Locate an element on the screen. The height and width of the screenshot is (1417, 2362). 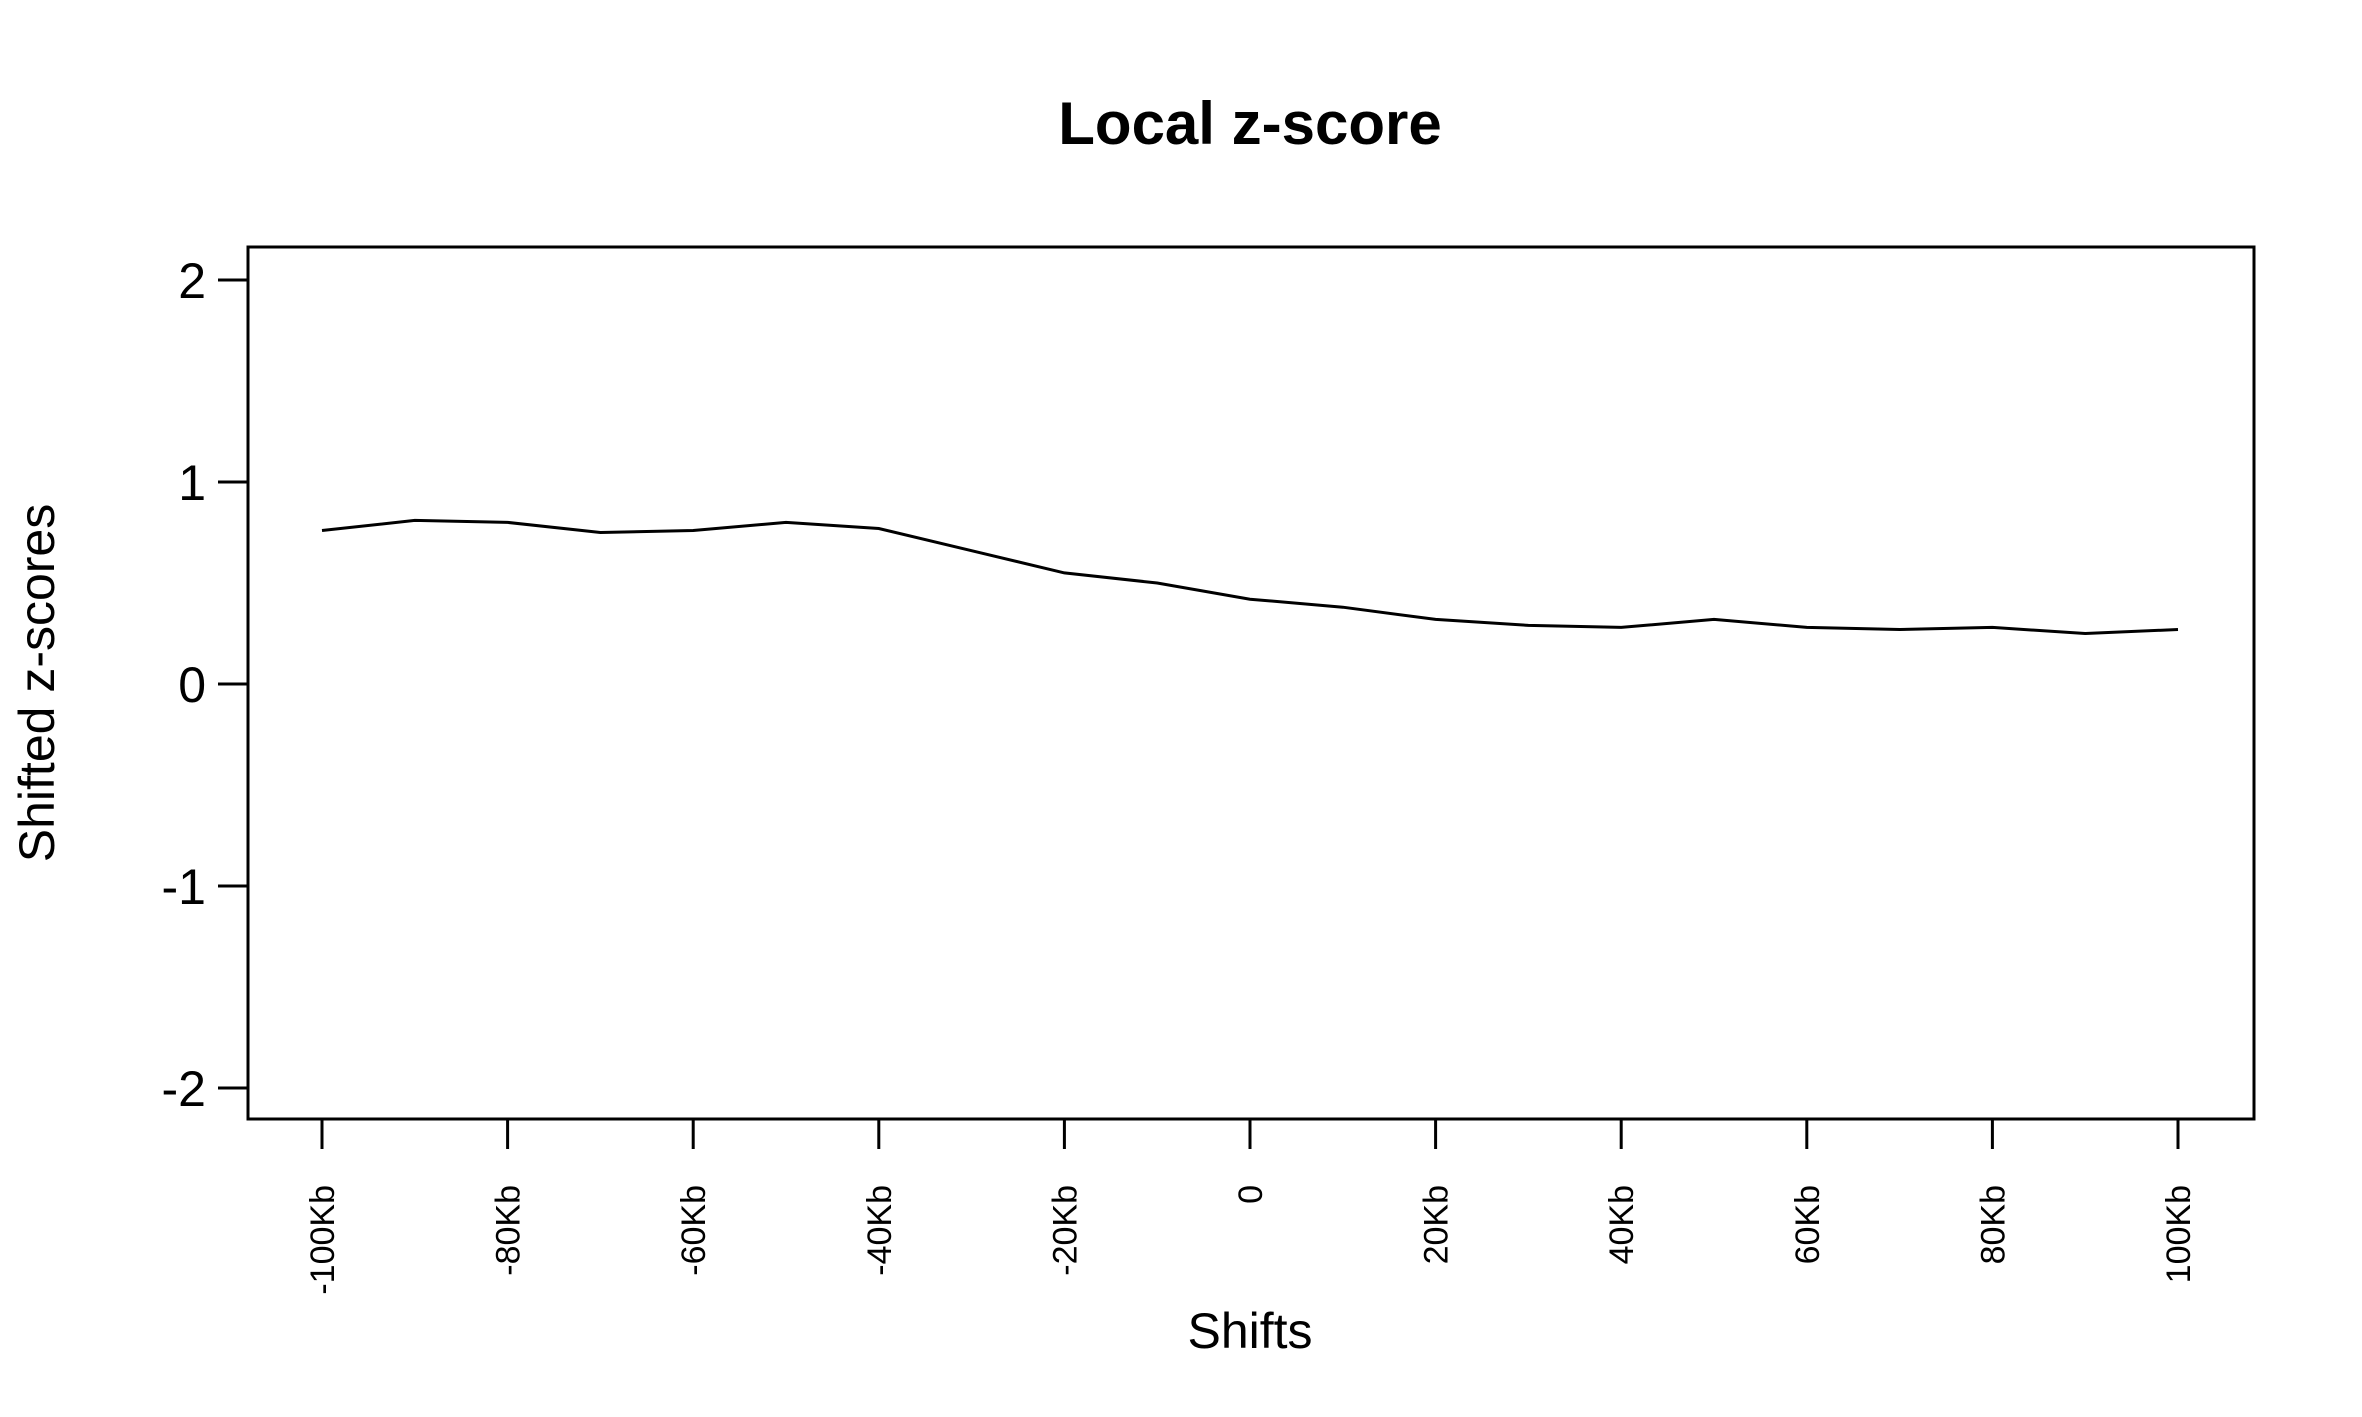
y-tick-label: 0 is located at coordinates (192, 685).